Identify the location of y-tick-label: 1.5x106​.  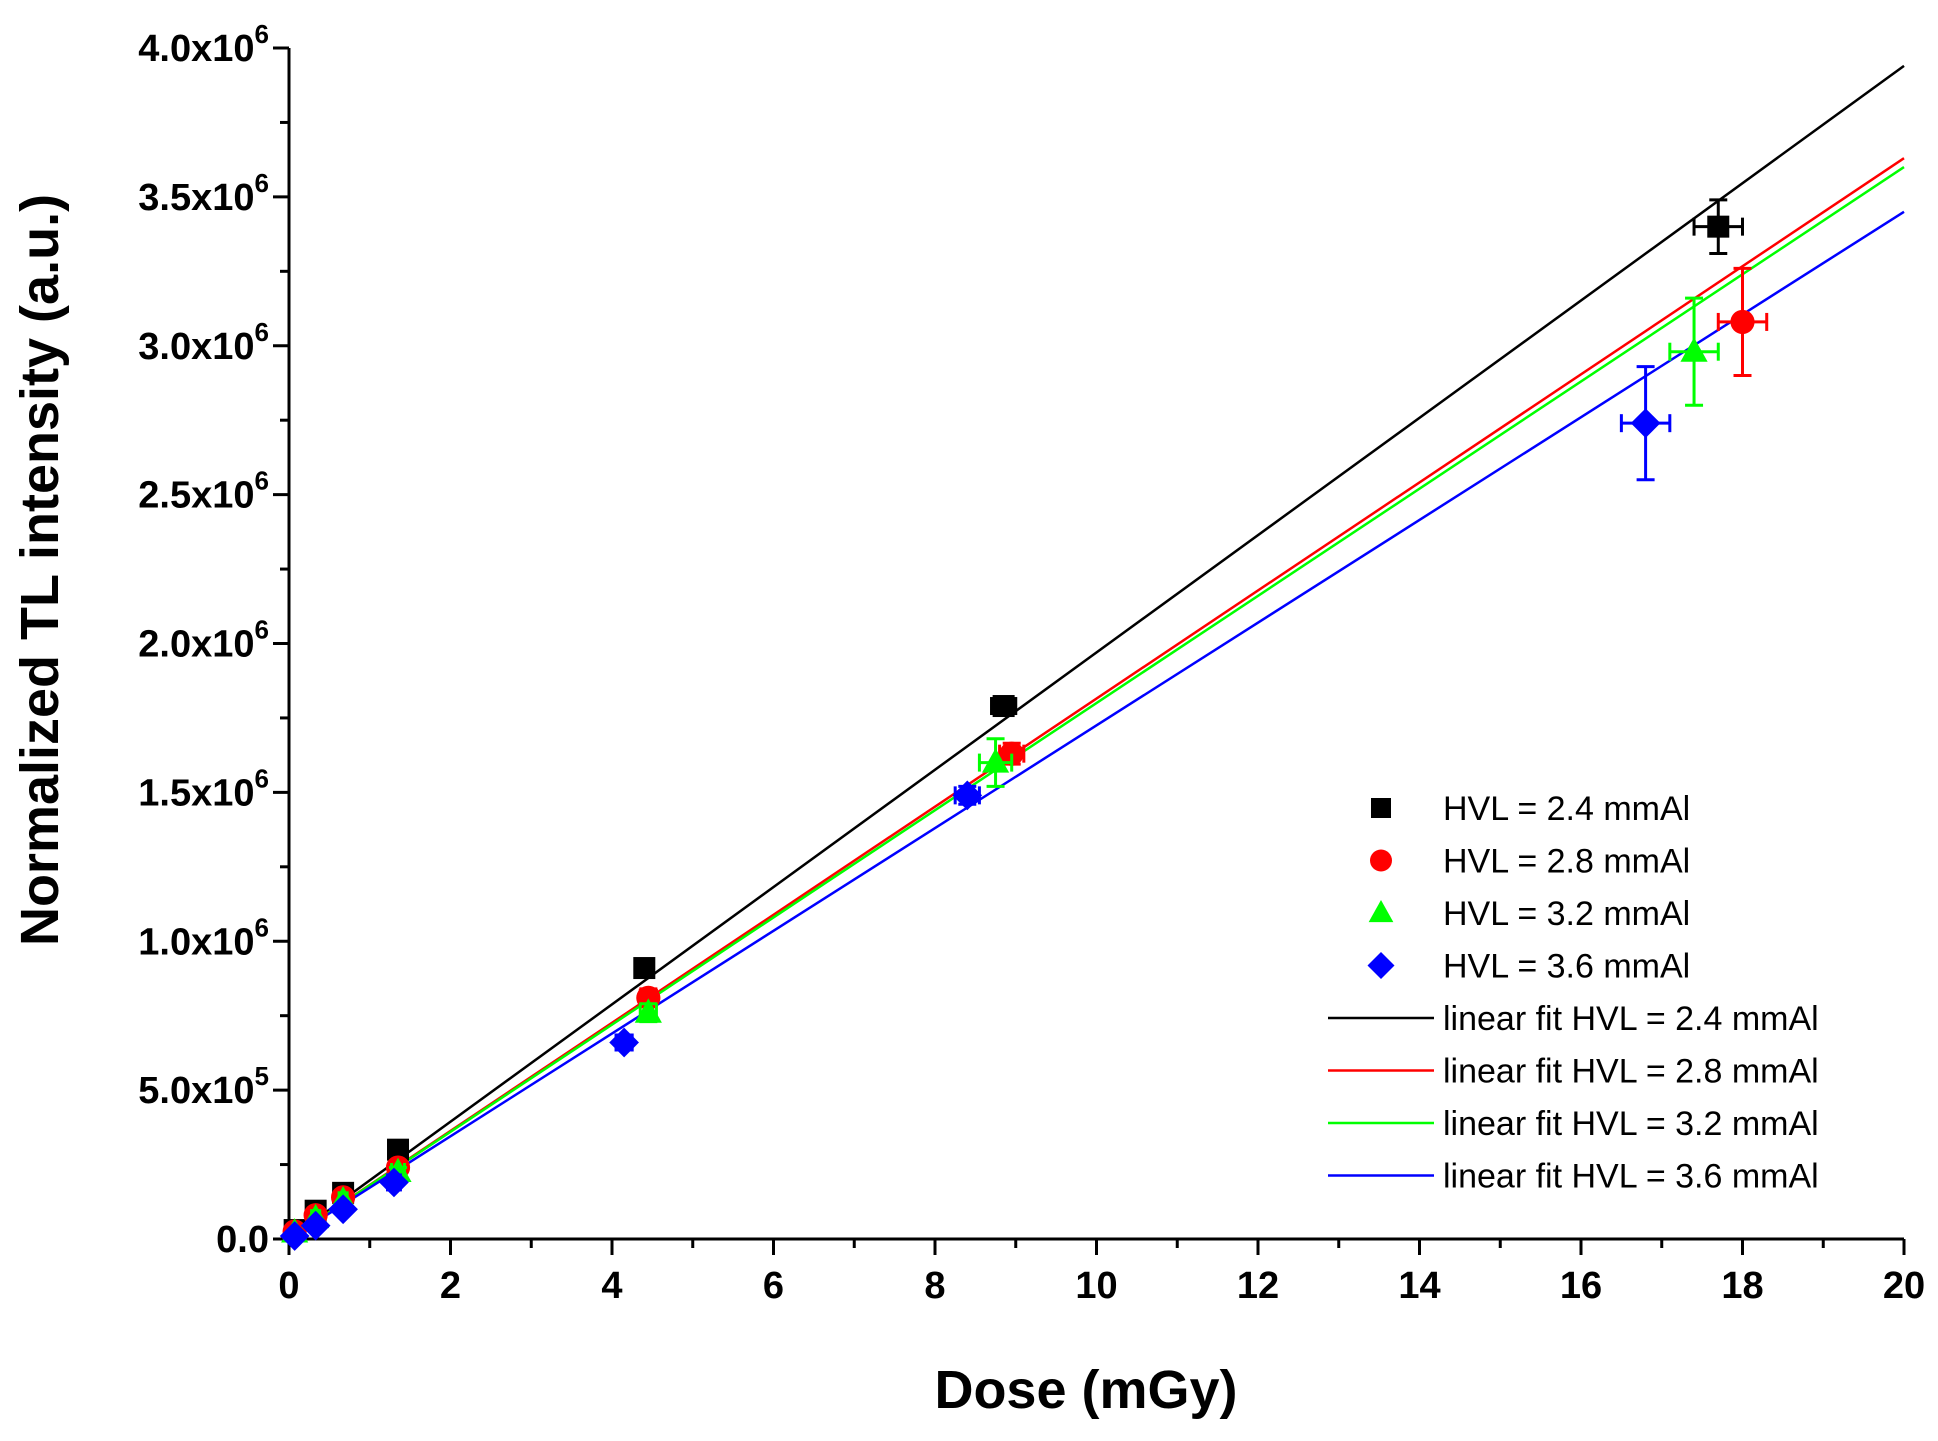
(203, 788).